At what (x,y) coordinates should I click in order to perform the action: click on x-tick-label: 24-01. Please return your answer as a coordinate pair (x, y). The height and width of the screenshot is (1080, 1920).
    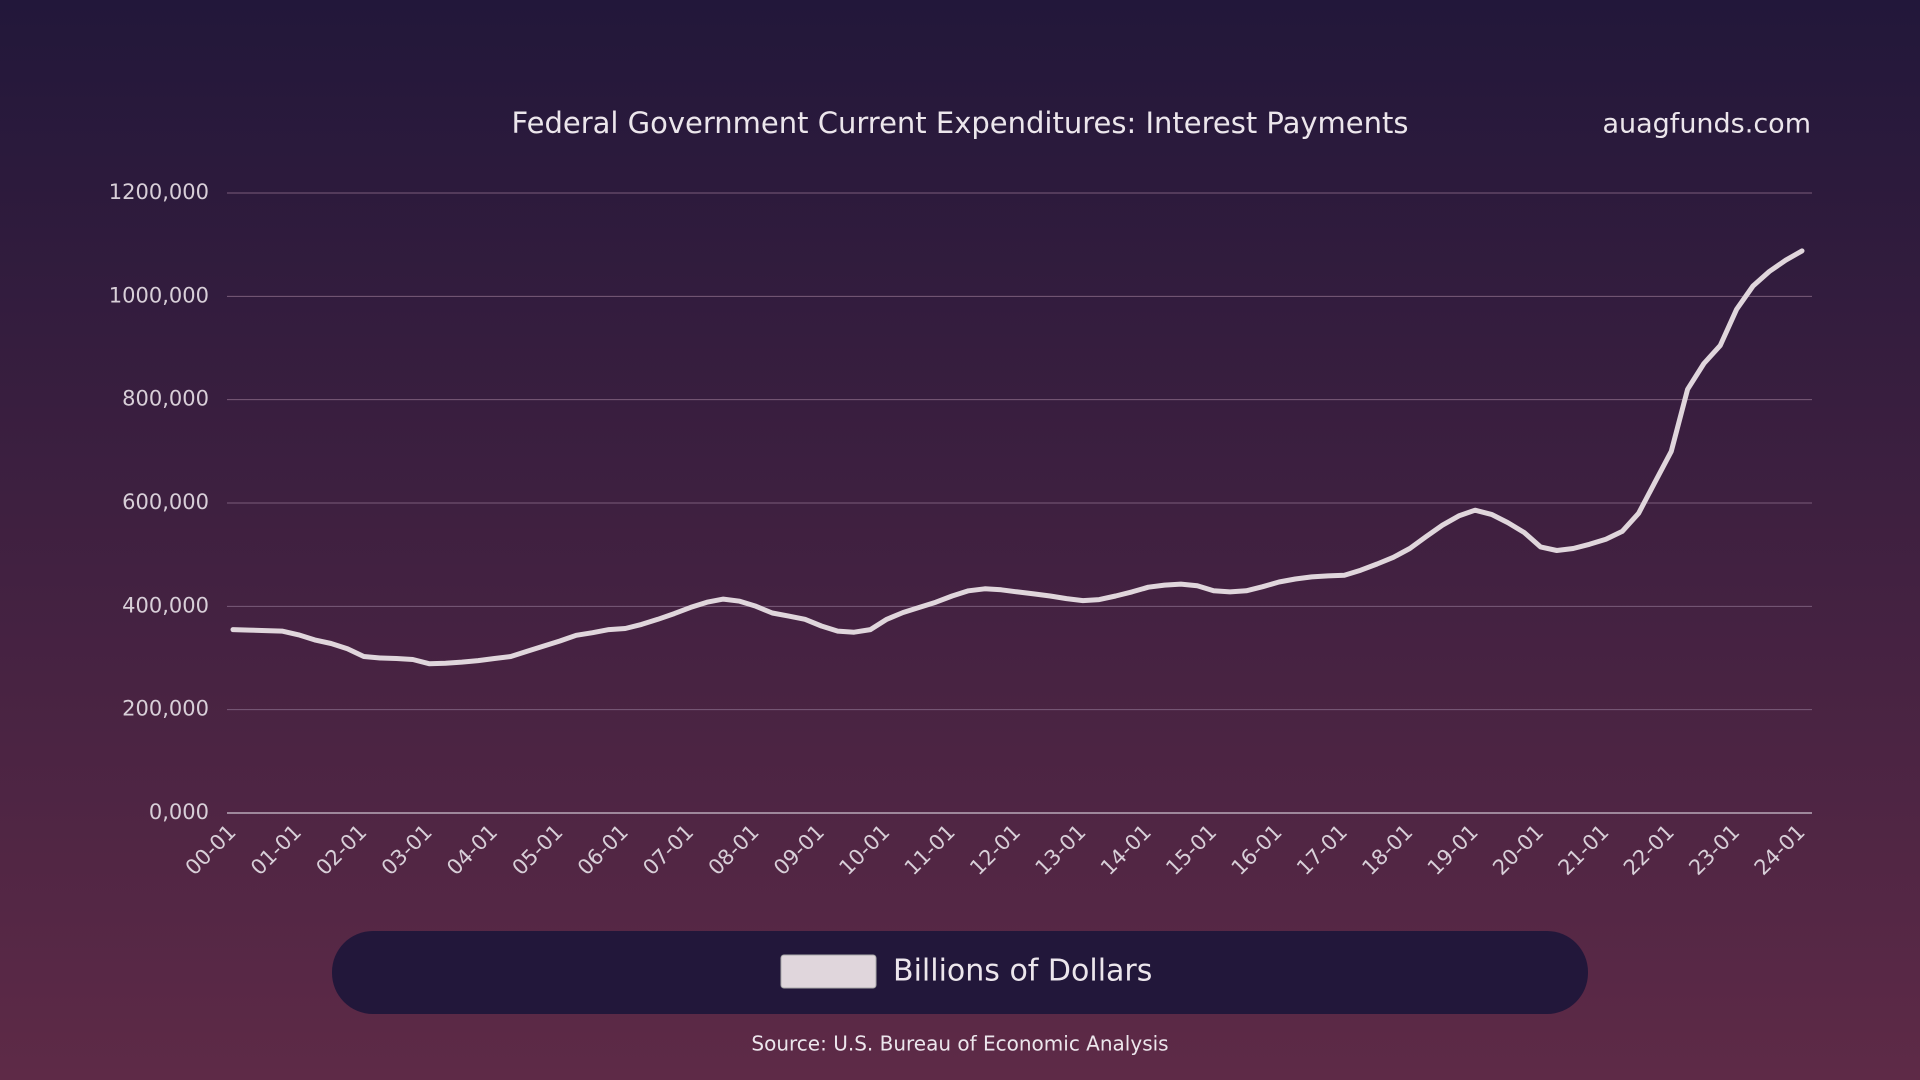
    Looking at the image, I should click on (1780, 850).